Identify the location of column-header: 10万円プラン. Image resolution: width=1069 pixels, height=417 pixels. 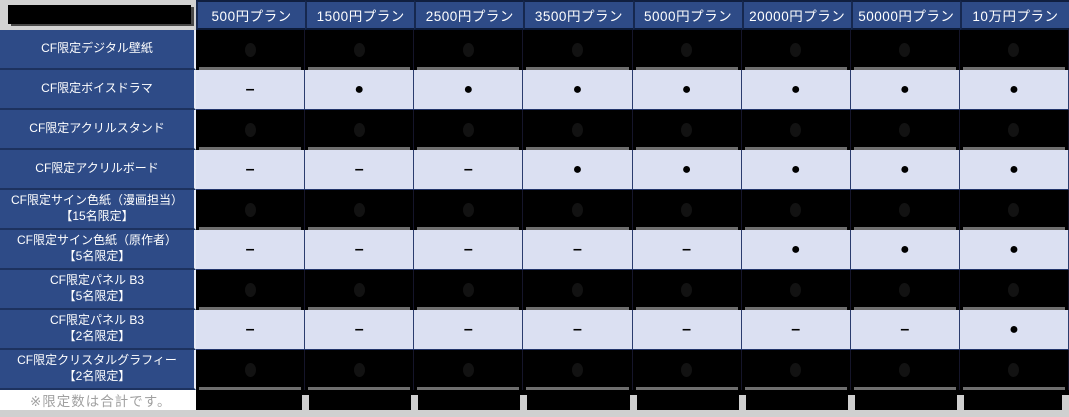
(1014, 15).